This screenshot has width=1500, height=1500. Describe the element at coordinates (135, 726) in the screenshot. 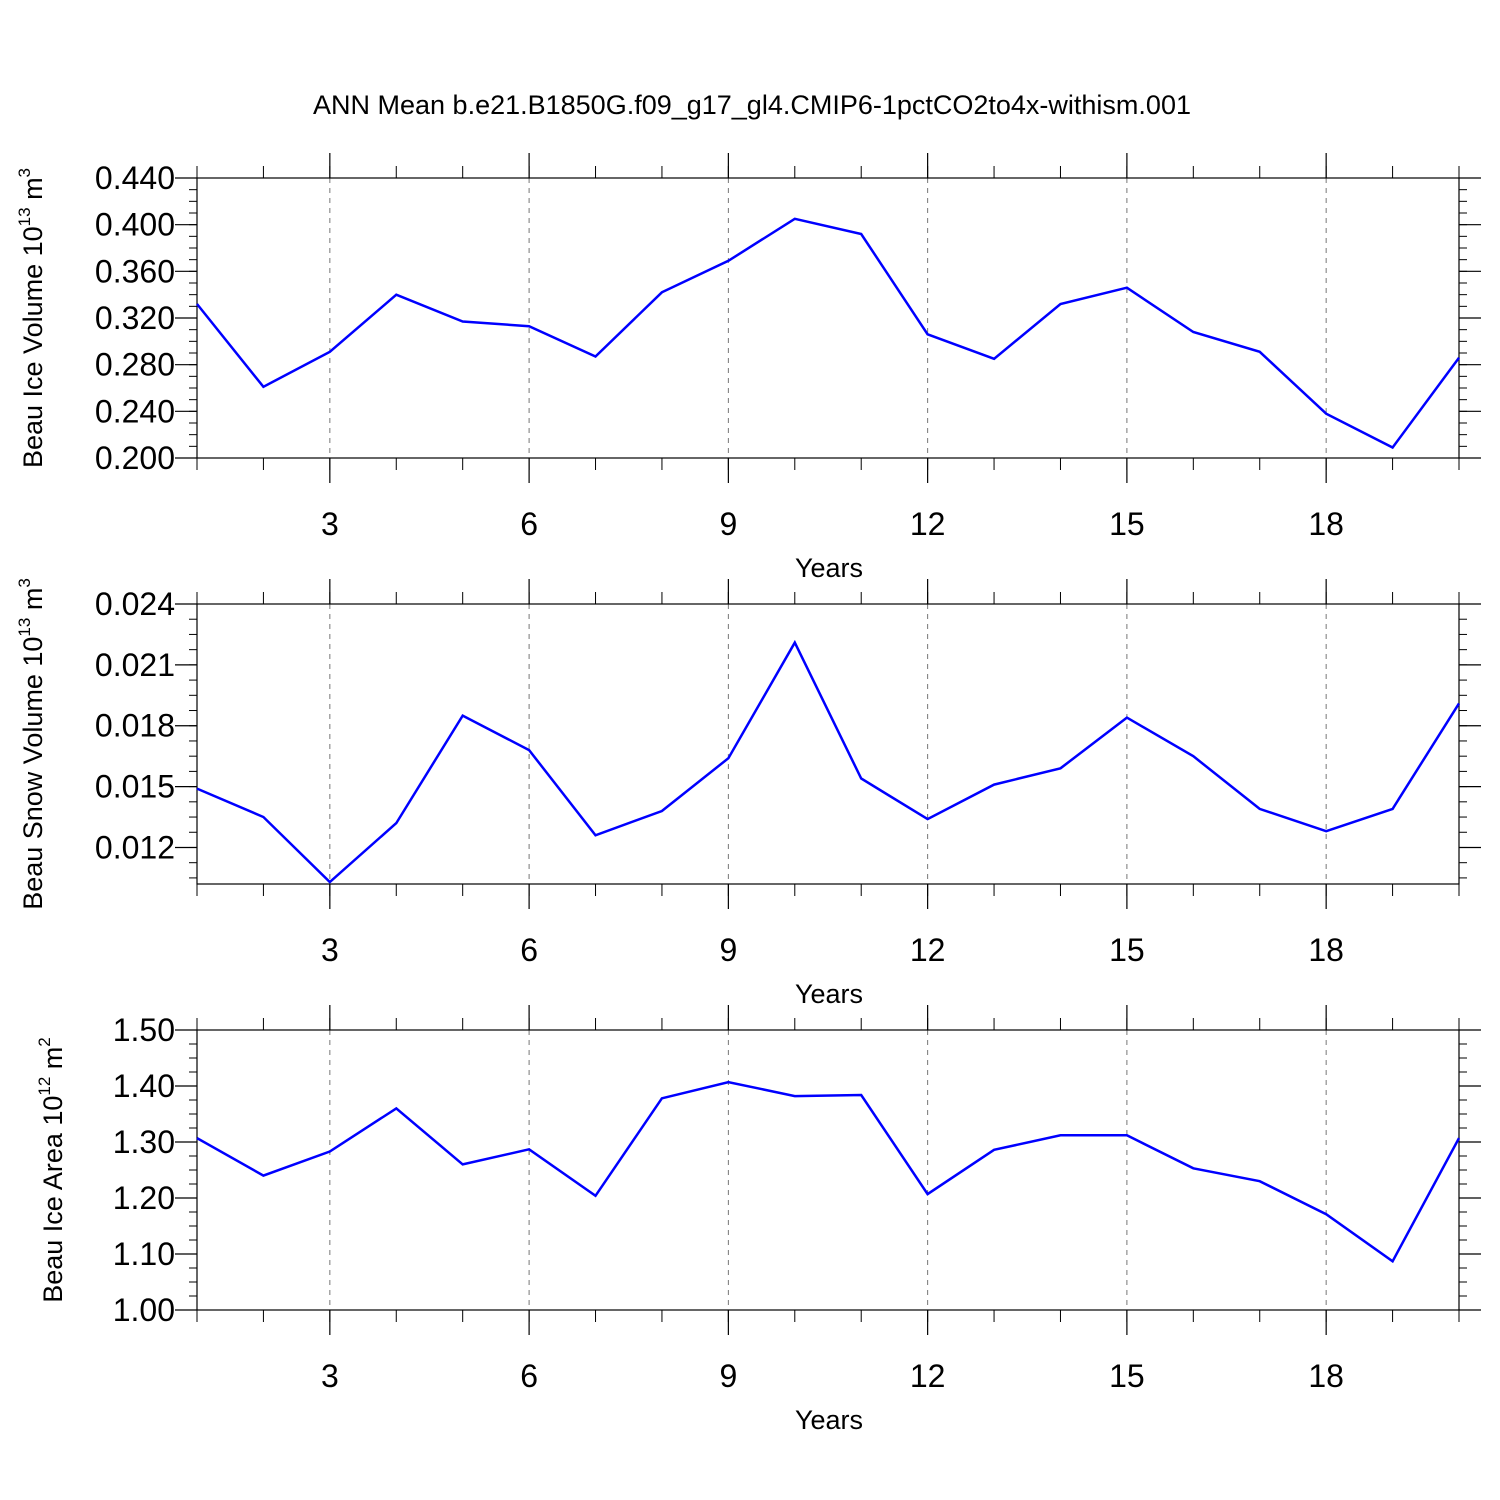

I see `y-tick-label: 0.018` at that location.